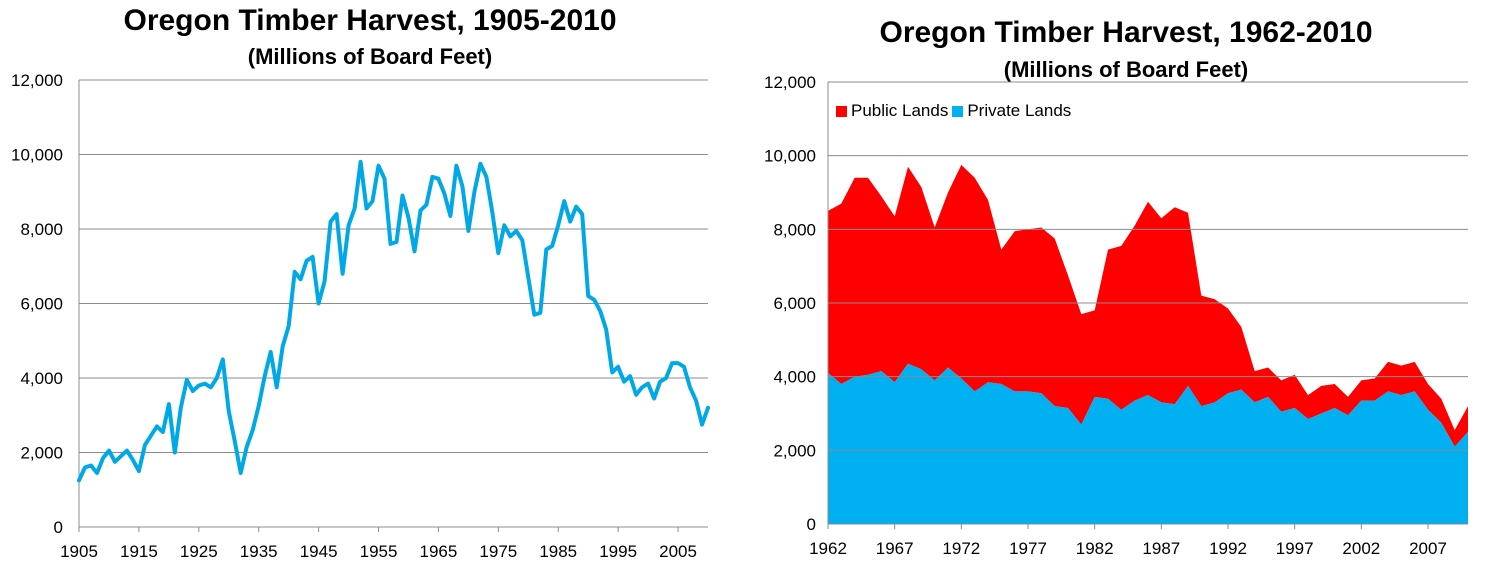  Describe the element at coordinates (841, 111) in the screenshot. I see `legend-swatch-public` at that location.